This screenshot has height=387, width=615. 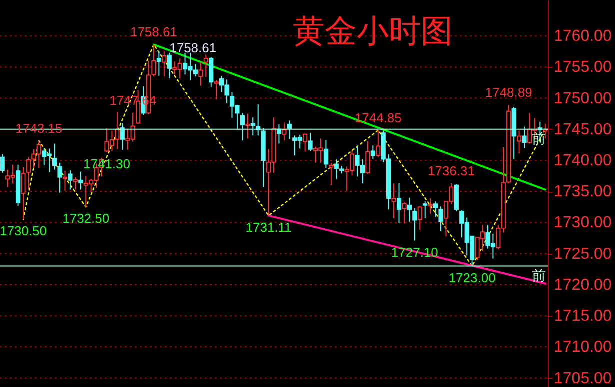 I want to click on y-tick-label: 1710.00, so click(x=583, y=347).